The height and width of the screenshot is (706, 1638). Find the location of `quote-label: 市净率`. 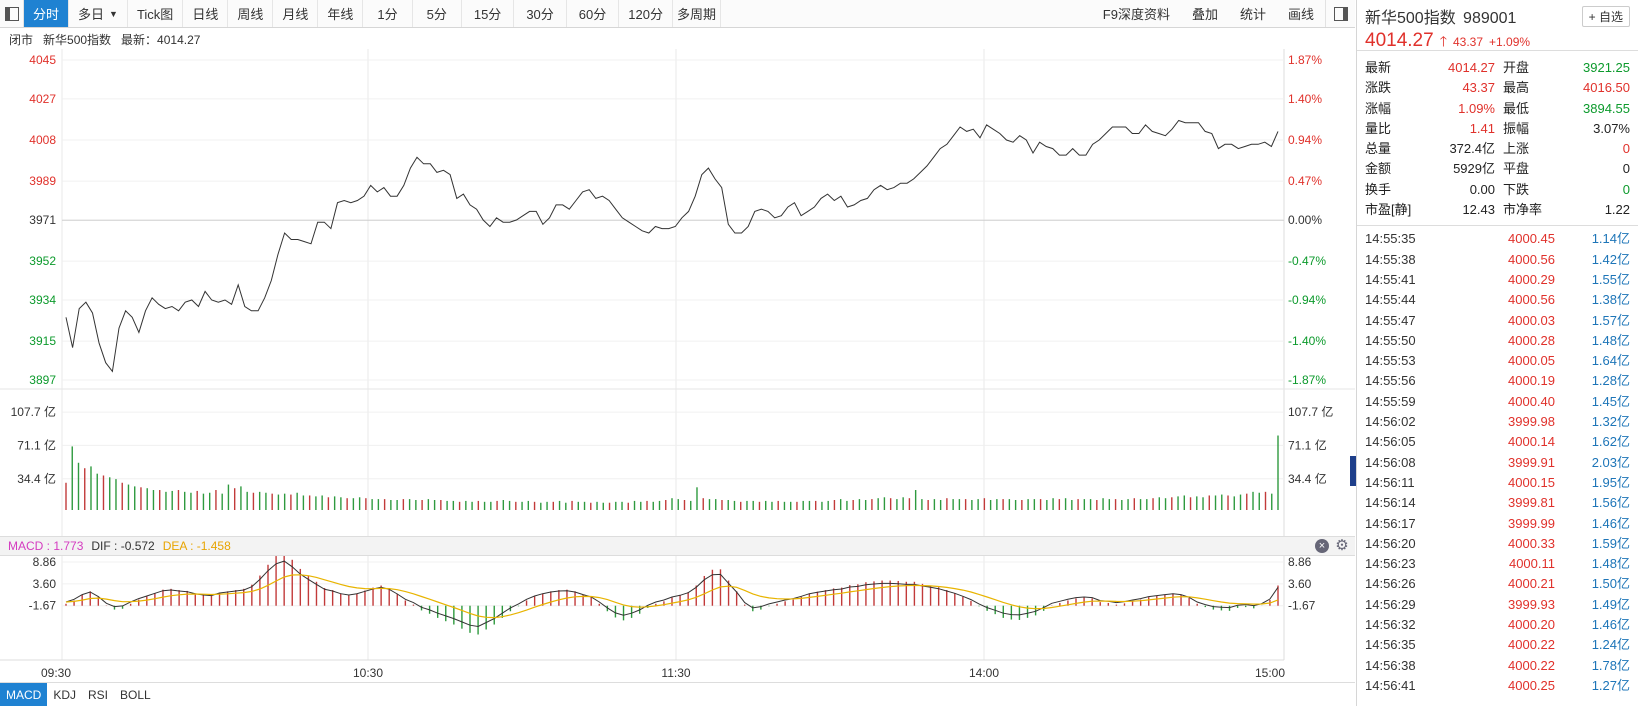

quote-label: 市净率 is located at coordinates (1523, 210).